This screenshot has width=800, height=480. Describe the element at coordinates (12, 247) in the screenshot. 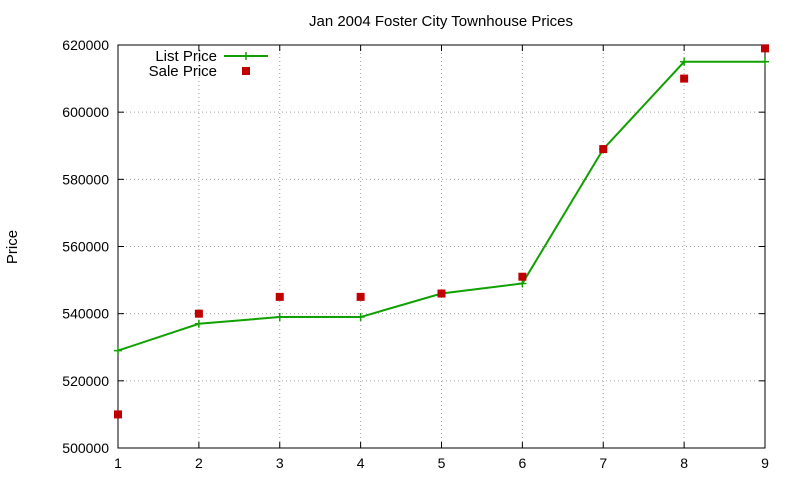

I see `y-axis-label: Price` at that location.